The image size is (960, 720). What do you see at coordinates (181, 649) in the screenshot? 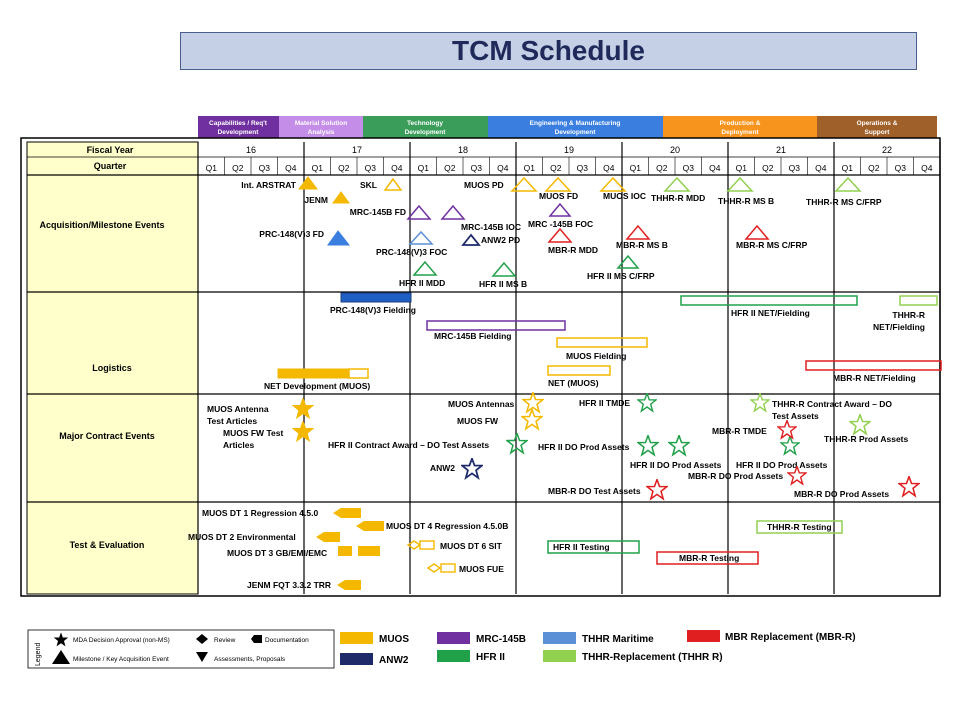
I see `legend-box` at bounding box center [181, 649].